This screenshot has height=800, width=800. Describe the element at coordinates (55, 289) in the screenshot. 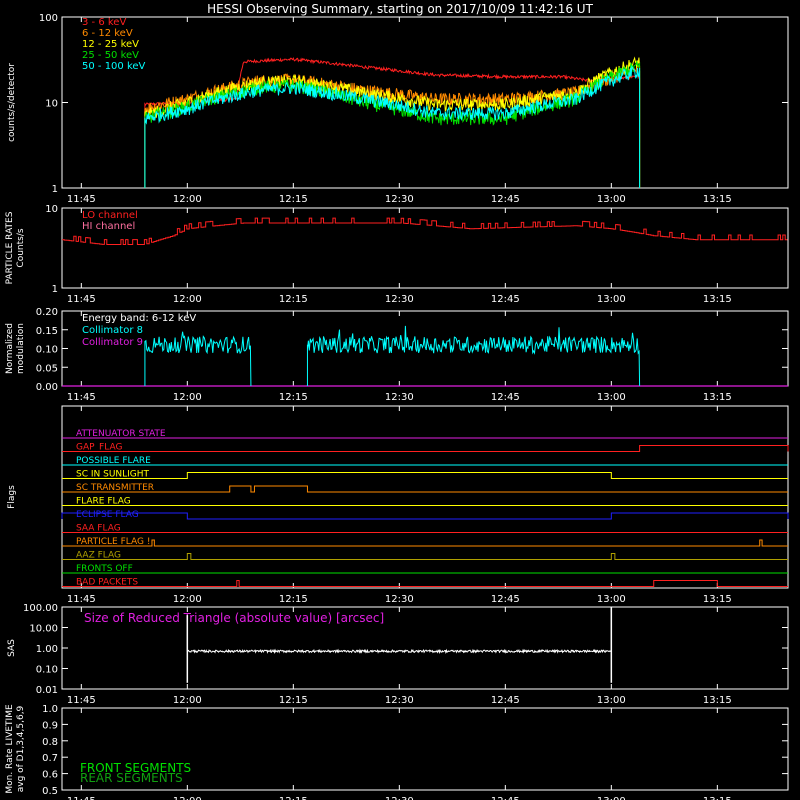

I see `particle-rates-ytick-label: 1` at that location.